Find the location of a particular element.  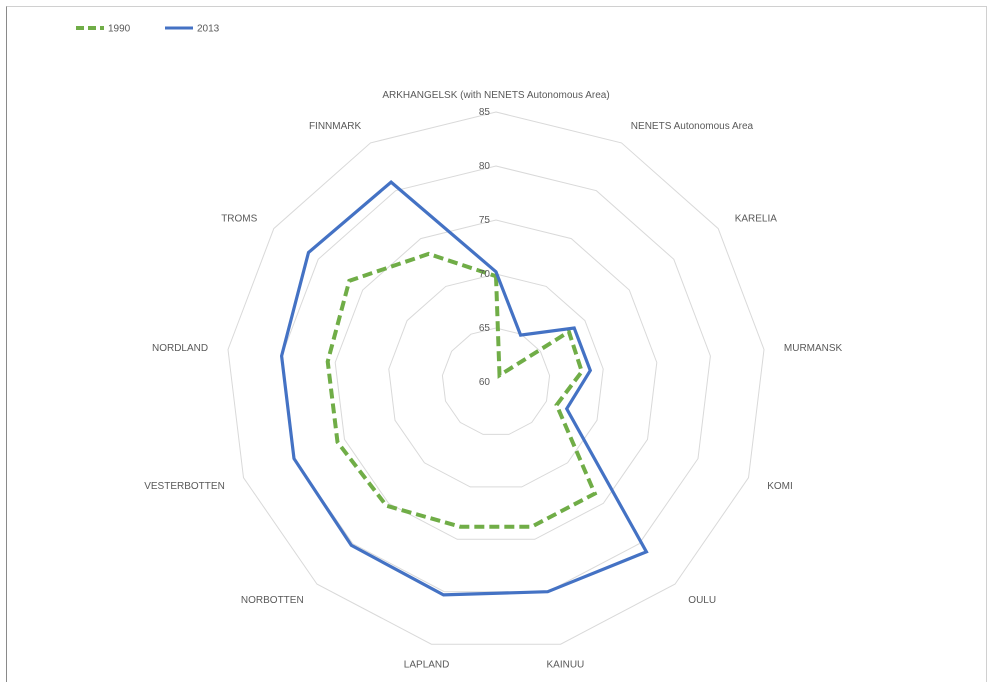

category-label-7: LAPLAND is located at coordinates (427, 665).